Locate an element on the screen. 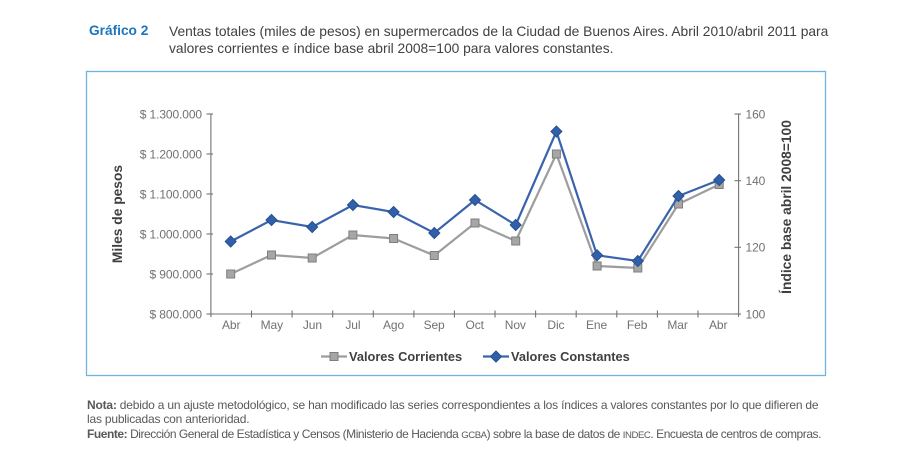 The width and height of the screenshot is (900, 457). svg-text: Miles de pesos is located at coordinates (117, 214).